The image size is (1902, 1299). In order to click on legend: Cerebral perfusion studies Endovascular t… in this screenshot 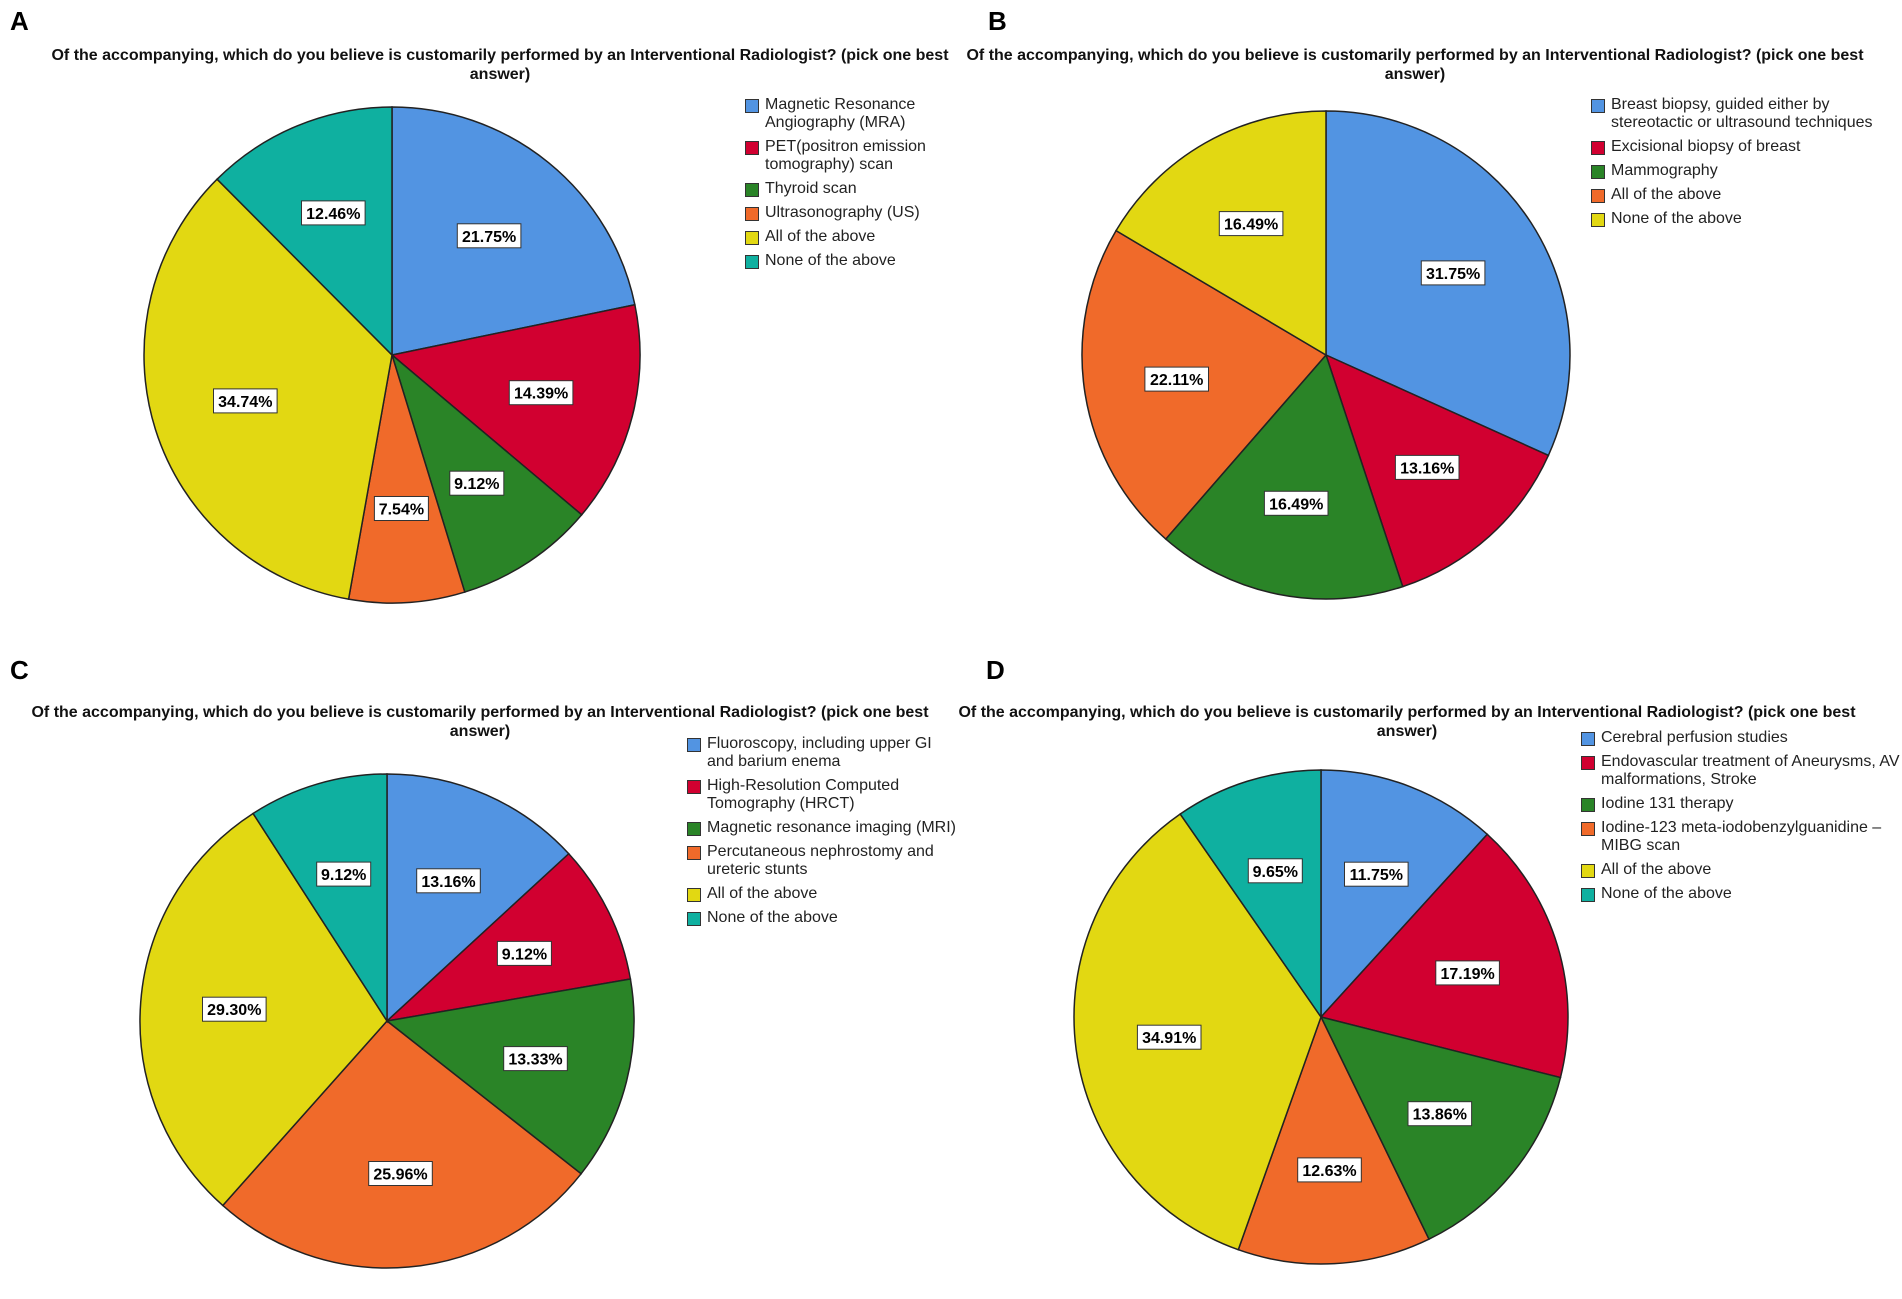, I will do `click(1741, 819)`.